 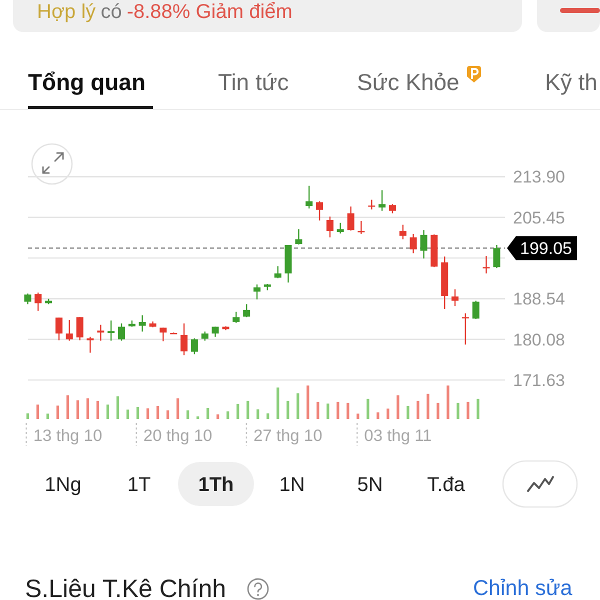 I want to click on text: Kỹ th, so click(x=571, y=82).